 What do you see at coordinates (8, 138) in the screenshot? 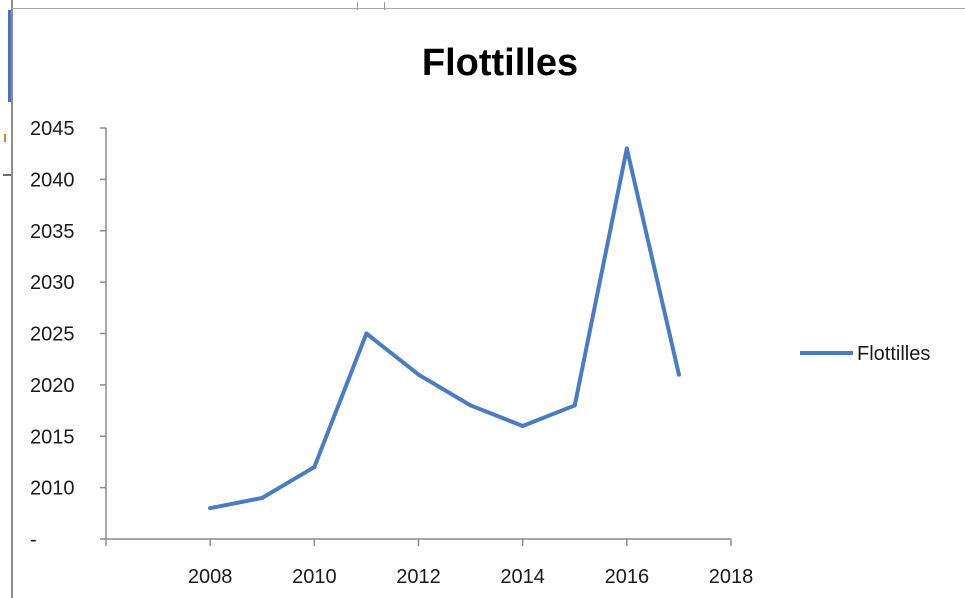
I see `cell-fragment` at bounding box center [8, 138].